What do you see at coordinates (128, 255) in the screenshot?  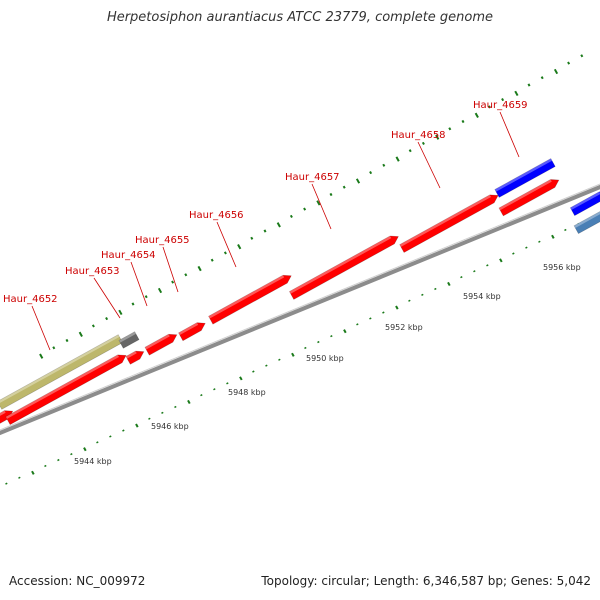 I see `gene-label: Haur_4654` at bounding box center [128, 255].